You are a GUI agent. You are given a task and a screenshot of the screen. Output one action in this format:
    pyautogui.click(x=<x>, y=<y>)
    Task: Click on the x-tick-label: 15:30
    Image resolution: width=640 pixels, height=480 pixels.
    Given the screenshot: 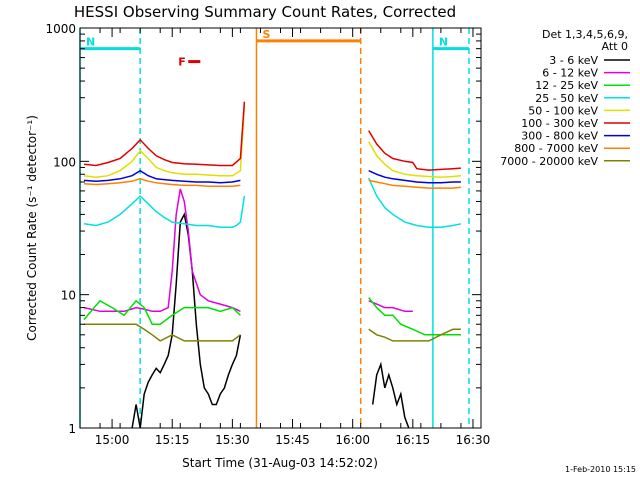 What is the action you would take?
    pyautogui.click(x=232, y=440)
    